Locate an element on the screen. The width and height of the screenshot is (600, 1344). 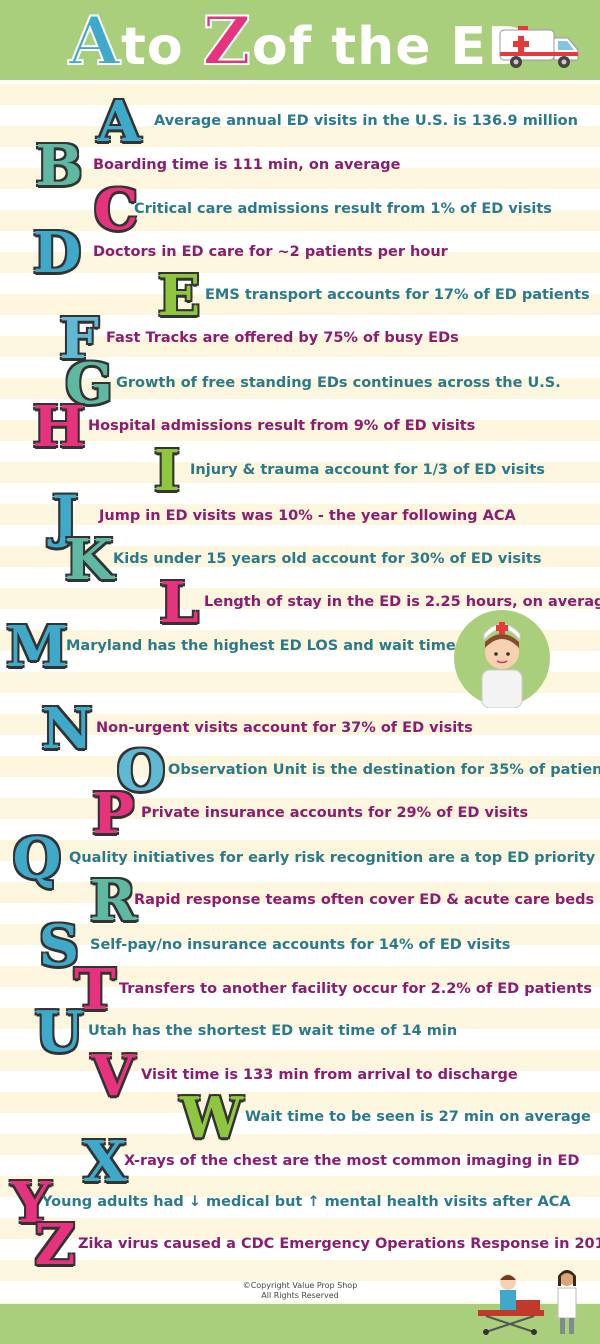
copyright-line-2: All Rights Reserved is located at coordinates (300, 1295).